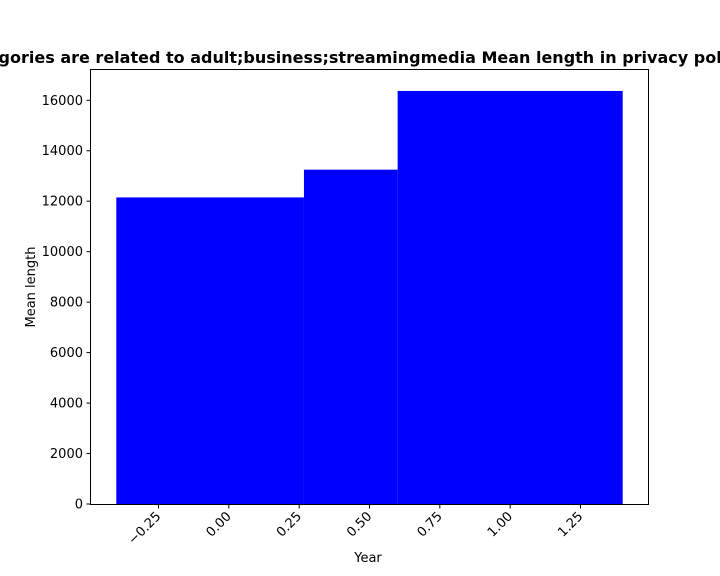 This screenshot has width=720, height=576. What do you see at coordinates (359, 524) in the screenshot?
I see `x-tick-label: 0.50` at bounding box center [359, 524].